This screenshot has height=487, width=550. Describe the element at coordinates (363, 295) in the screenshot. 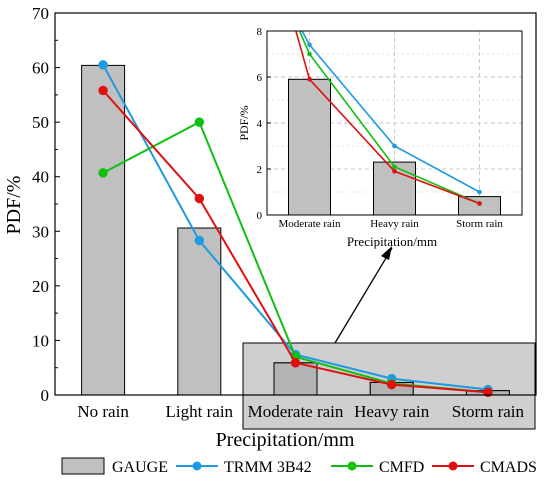

I see `zoom-arrow-line` at that location.